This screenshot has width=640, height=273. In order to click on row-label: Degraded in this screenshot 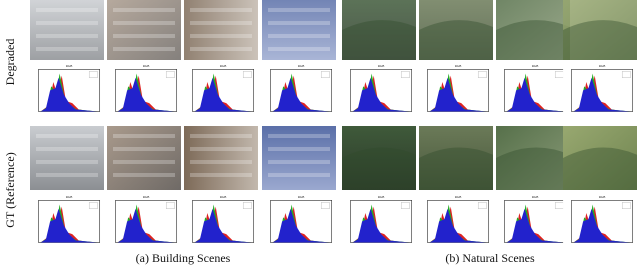, I will do `click(10, 62)`.